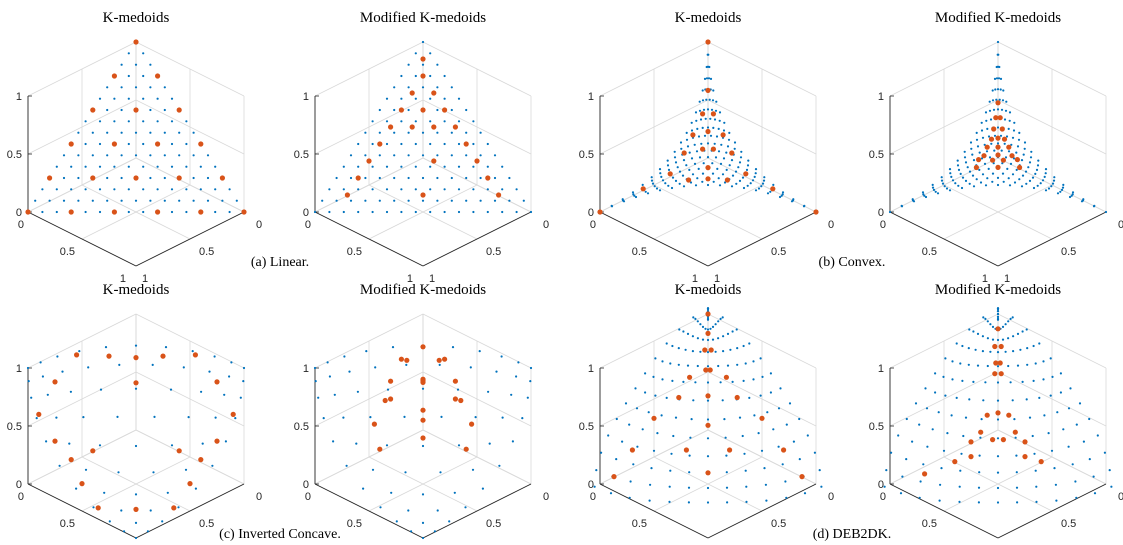  I want to click on z-tick-label: 1, so click(306, 369).